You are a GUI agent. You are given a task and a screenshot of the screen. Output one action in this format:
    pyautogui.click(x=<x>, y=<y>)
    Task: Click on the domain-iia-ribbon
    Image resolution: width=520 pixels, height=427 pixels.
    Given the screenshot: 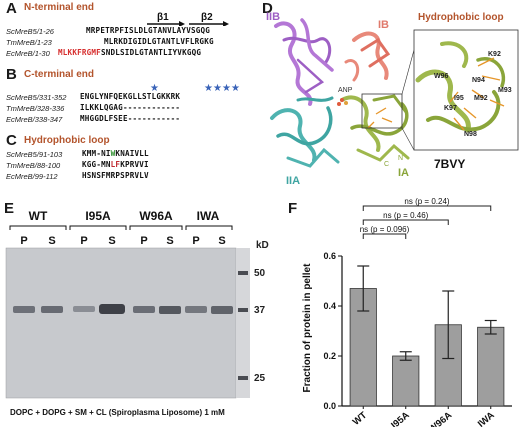 What is the action you would take?
    pyautogui.click(x=305, y=132)
    